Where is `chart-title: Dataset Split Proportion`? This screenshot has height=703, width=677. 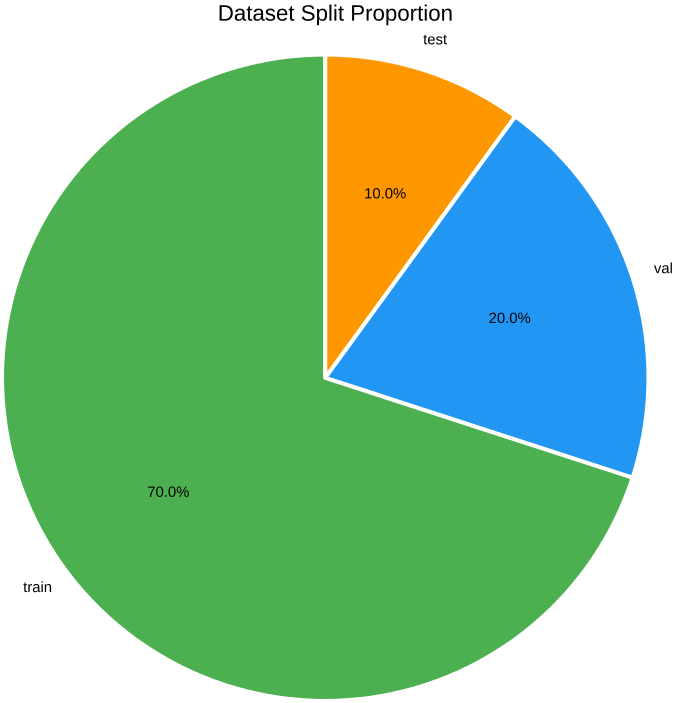
chart-title: Dataset Split Proportion is located at coordinates (335, 15).